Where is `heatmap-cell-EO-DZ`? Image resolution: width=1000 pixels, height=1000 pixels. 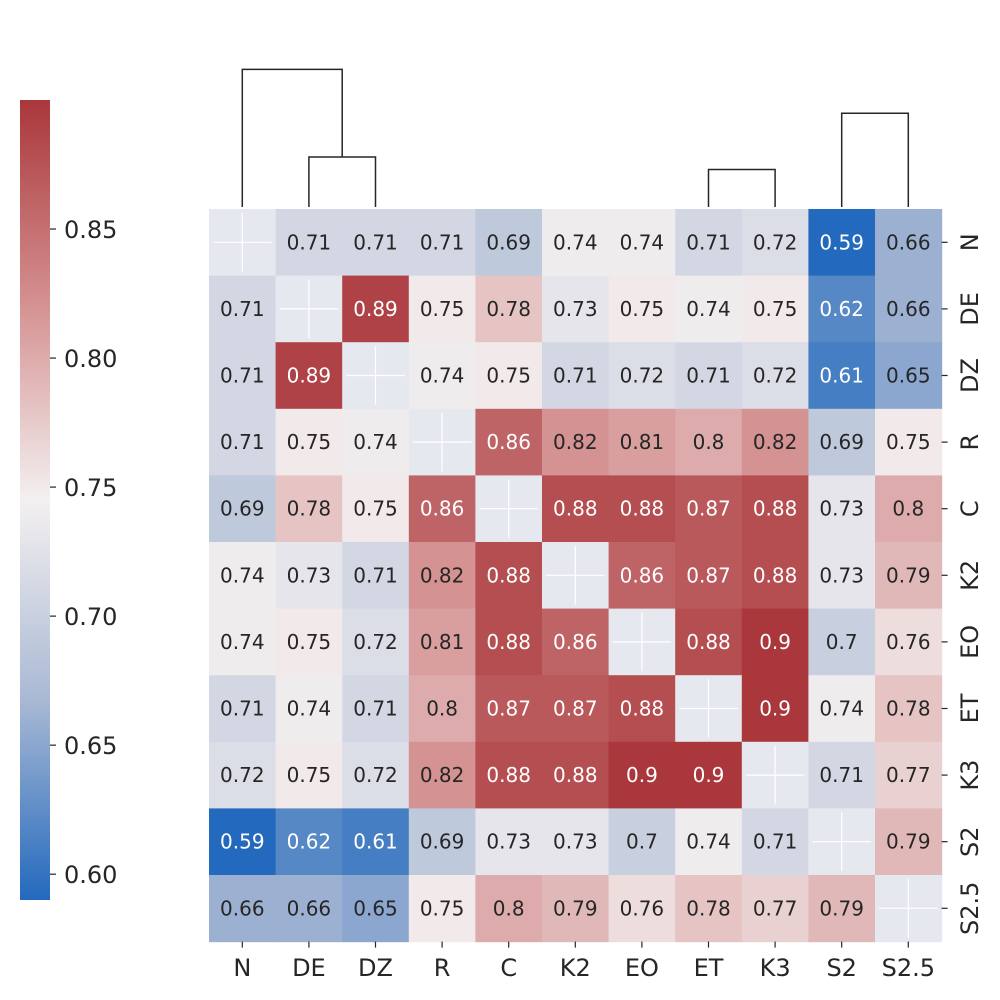
heatmap-cell-EO-DZ is located at coordinates (376, 642).